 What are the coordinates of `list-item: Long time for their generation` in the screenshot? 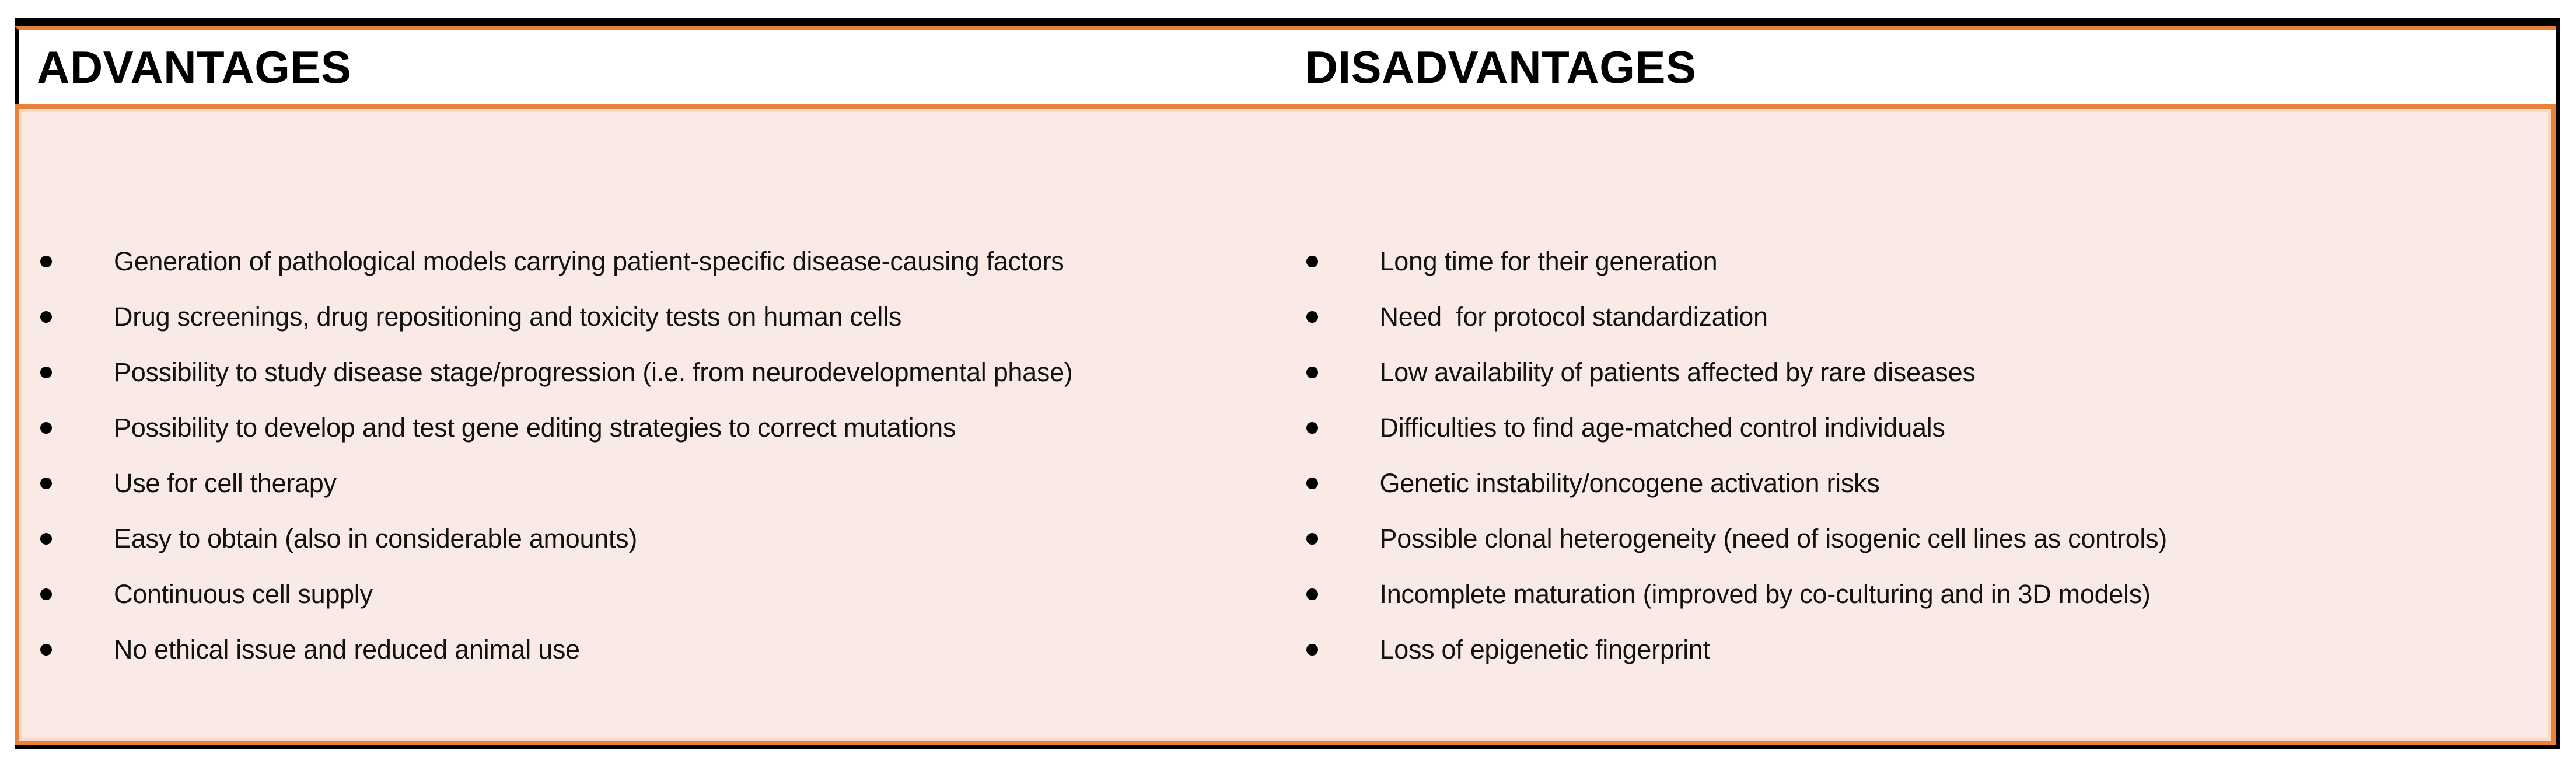 It's located at (1918, 261).